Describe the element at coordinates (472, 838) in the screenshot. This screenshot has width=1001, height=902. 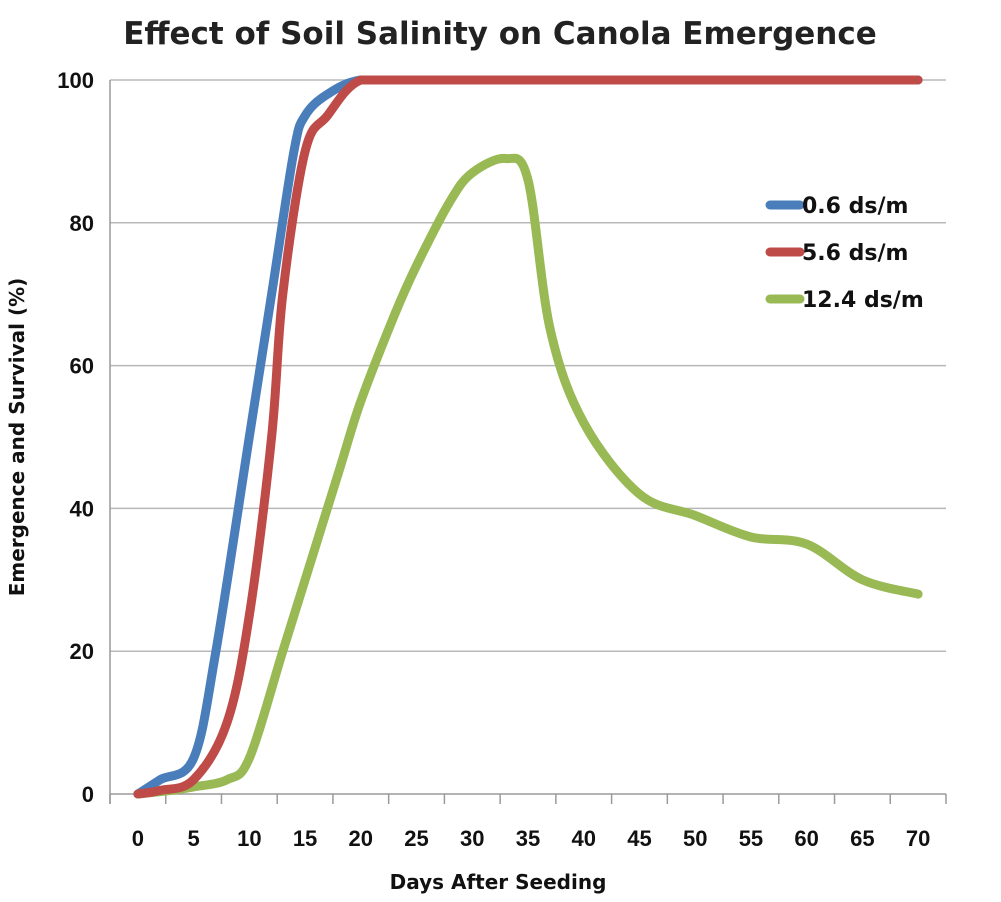
I see `x-tick-label-30: 30` at that location.